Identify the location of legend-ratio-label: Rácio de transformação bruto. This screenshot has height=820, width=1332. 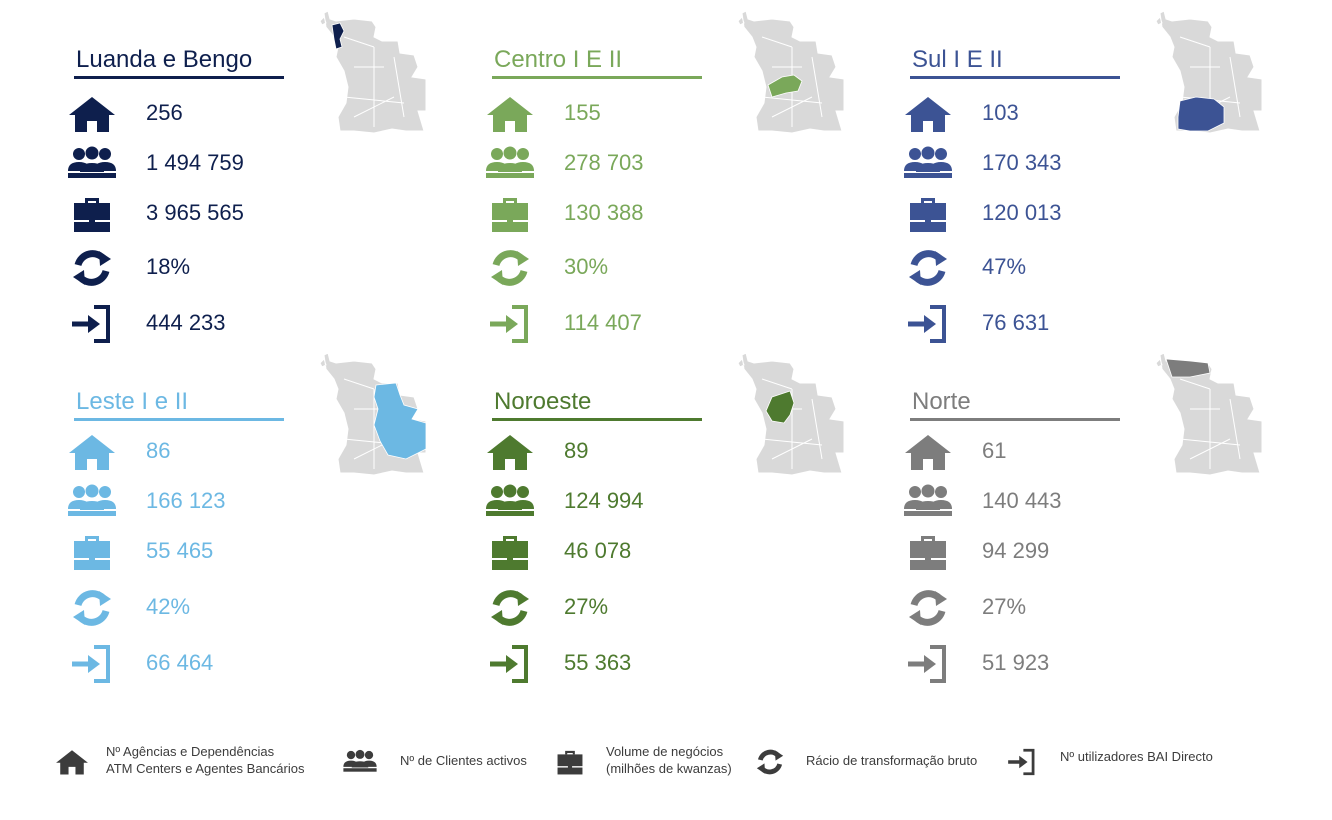
(892, 760).